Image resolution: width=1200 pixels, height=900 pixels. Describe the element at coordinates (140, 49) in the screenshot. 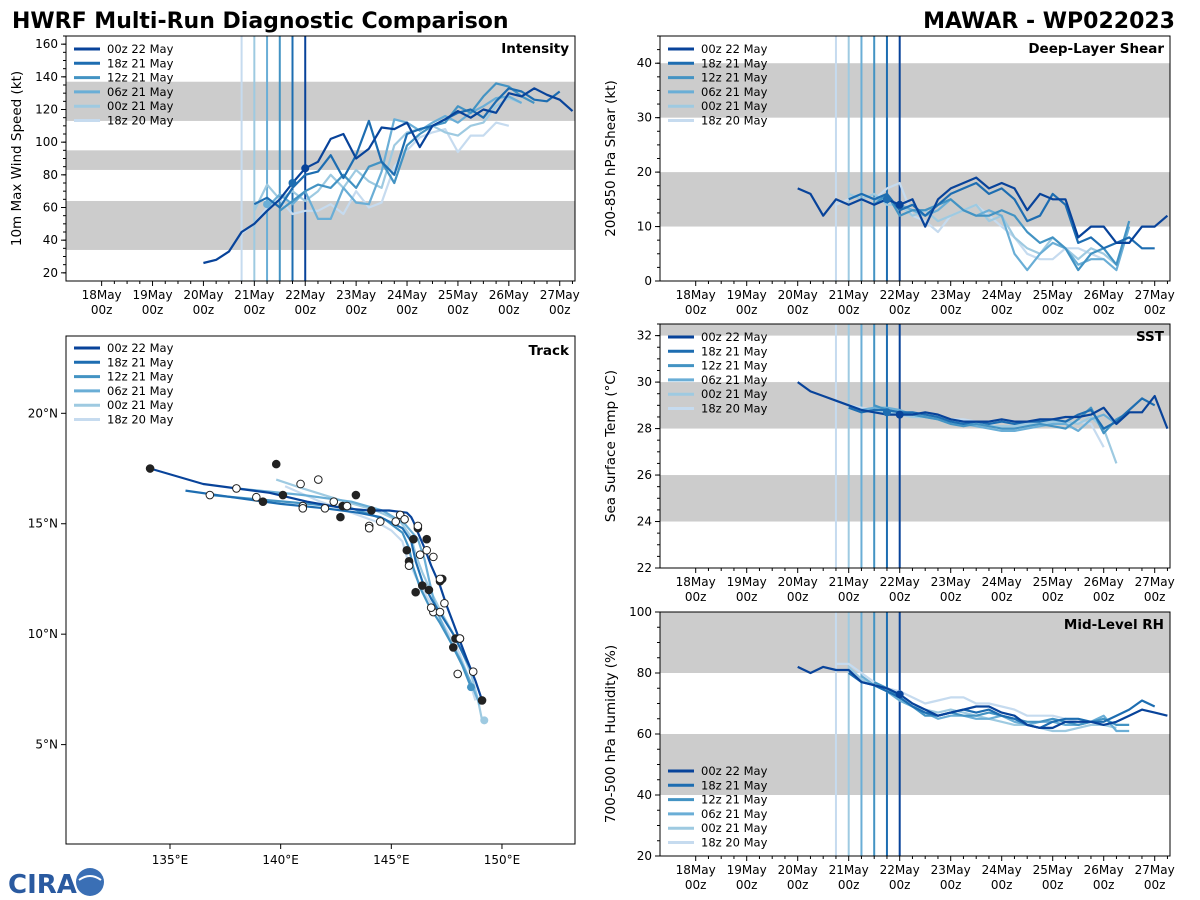

I see `intensity-legend-label: 00z 22 May` at that location.